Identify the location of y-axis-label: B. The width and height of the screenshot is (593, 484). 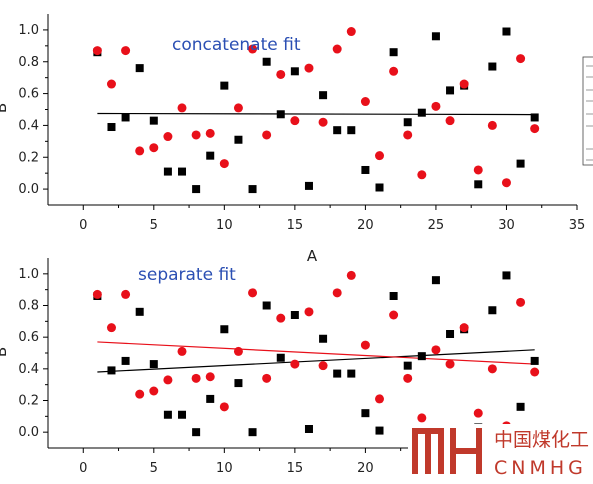
(5, 108).